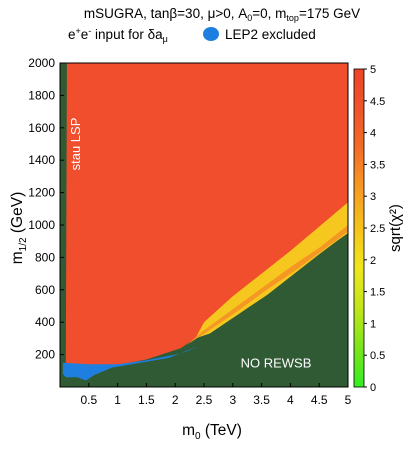 The image size is (409, 454). Describe the element at coordinates (41, 225) in the screenshot. I see `y-tick-label: 1000` at that location.